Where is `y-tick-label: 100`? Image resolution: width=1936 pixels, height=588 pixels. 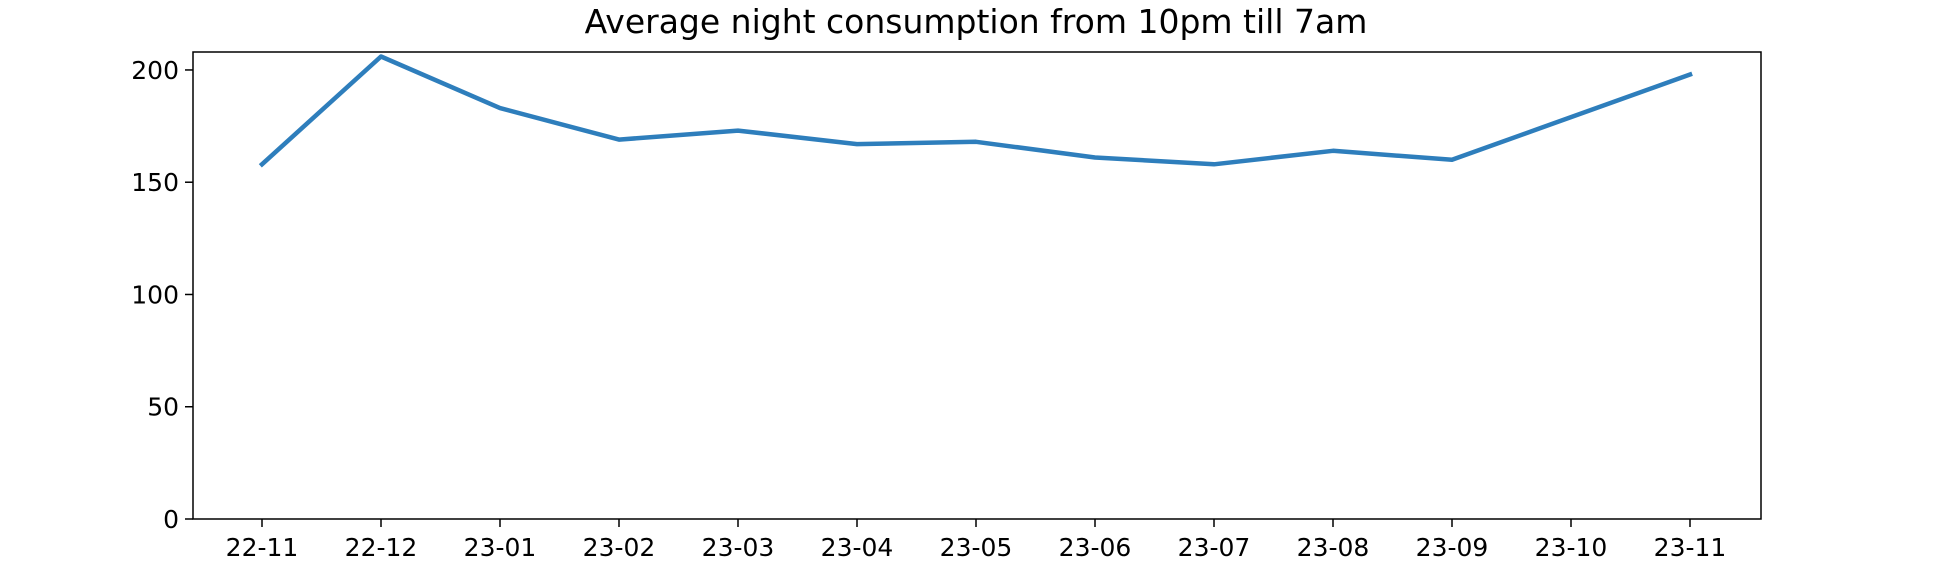
y-tick-label: 100 is located at coordinates (155, 294).